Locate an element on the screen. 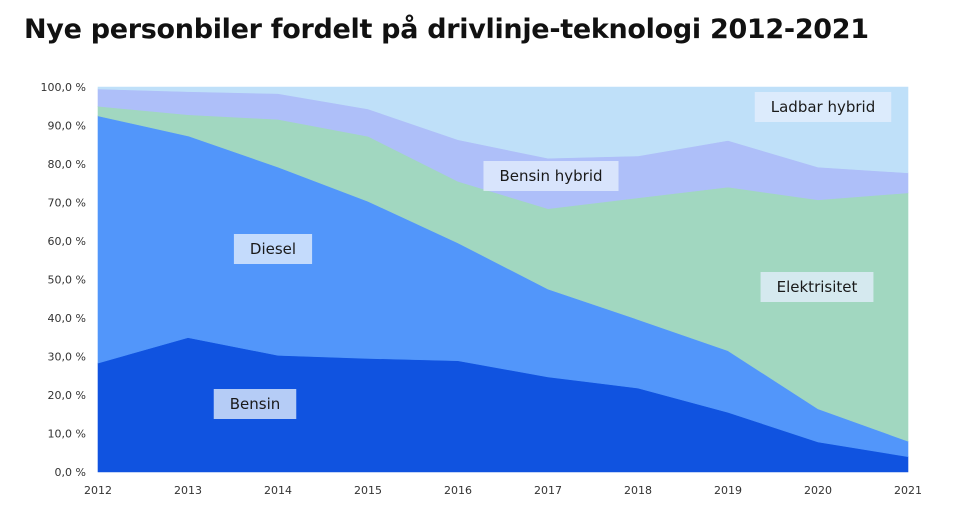 The image size is (960, 516). y-tick-label: 30,0 % is located at coordinates (67, 357).